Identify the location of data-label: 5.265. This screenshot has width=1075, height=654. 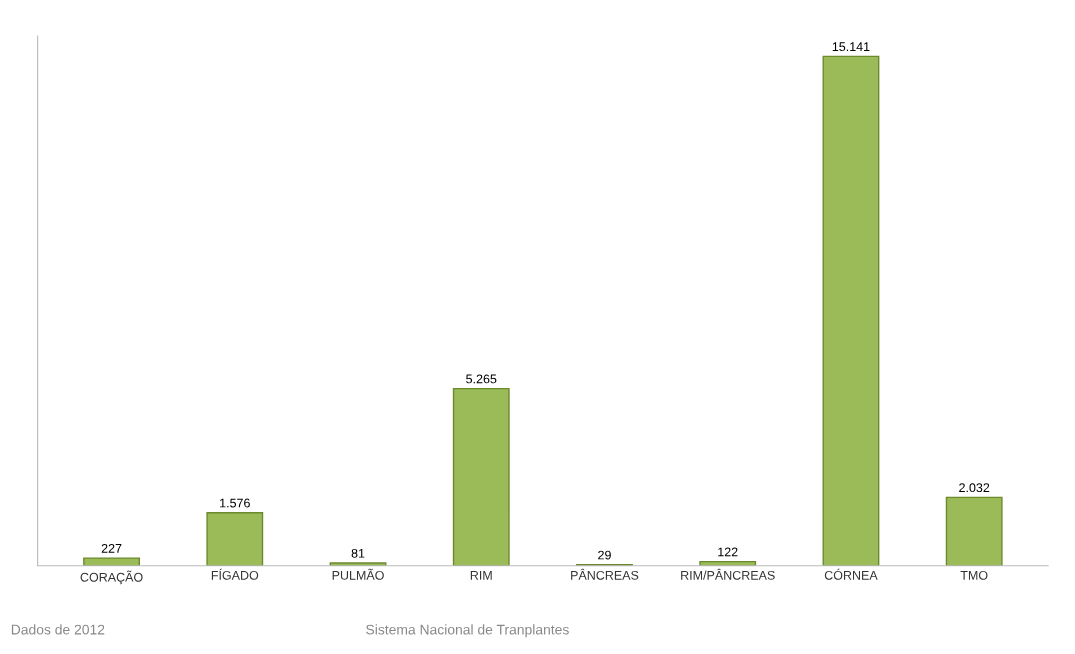
(481, 379).